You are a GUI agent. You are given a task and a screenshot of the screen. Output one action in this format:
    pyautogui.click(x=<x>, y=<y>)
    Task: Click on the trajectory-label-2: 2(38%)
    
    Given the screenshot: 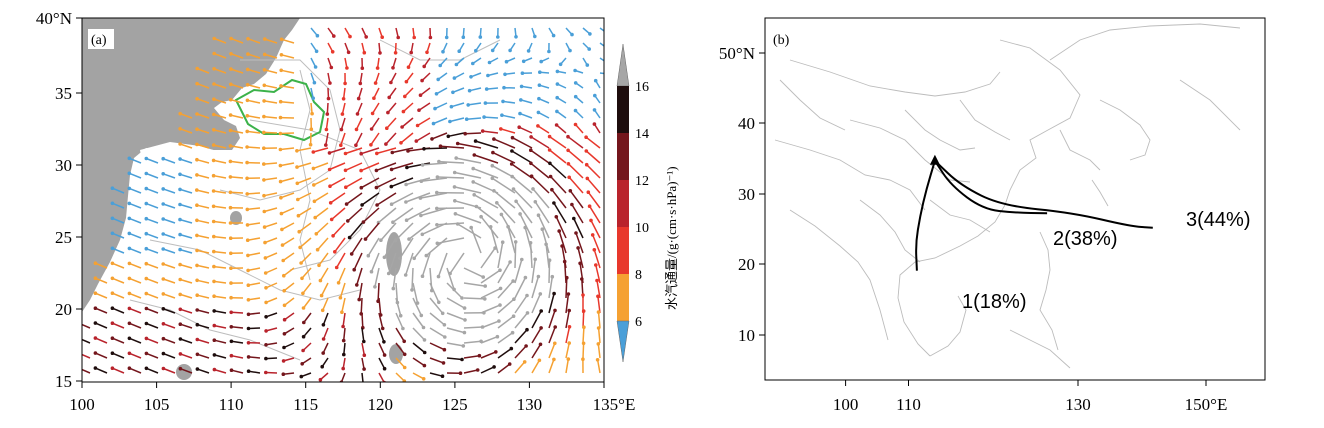 What is the action you would take?
    pyautogui.click(x=1085, y=239)
    